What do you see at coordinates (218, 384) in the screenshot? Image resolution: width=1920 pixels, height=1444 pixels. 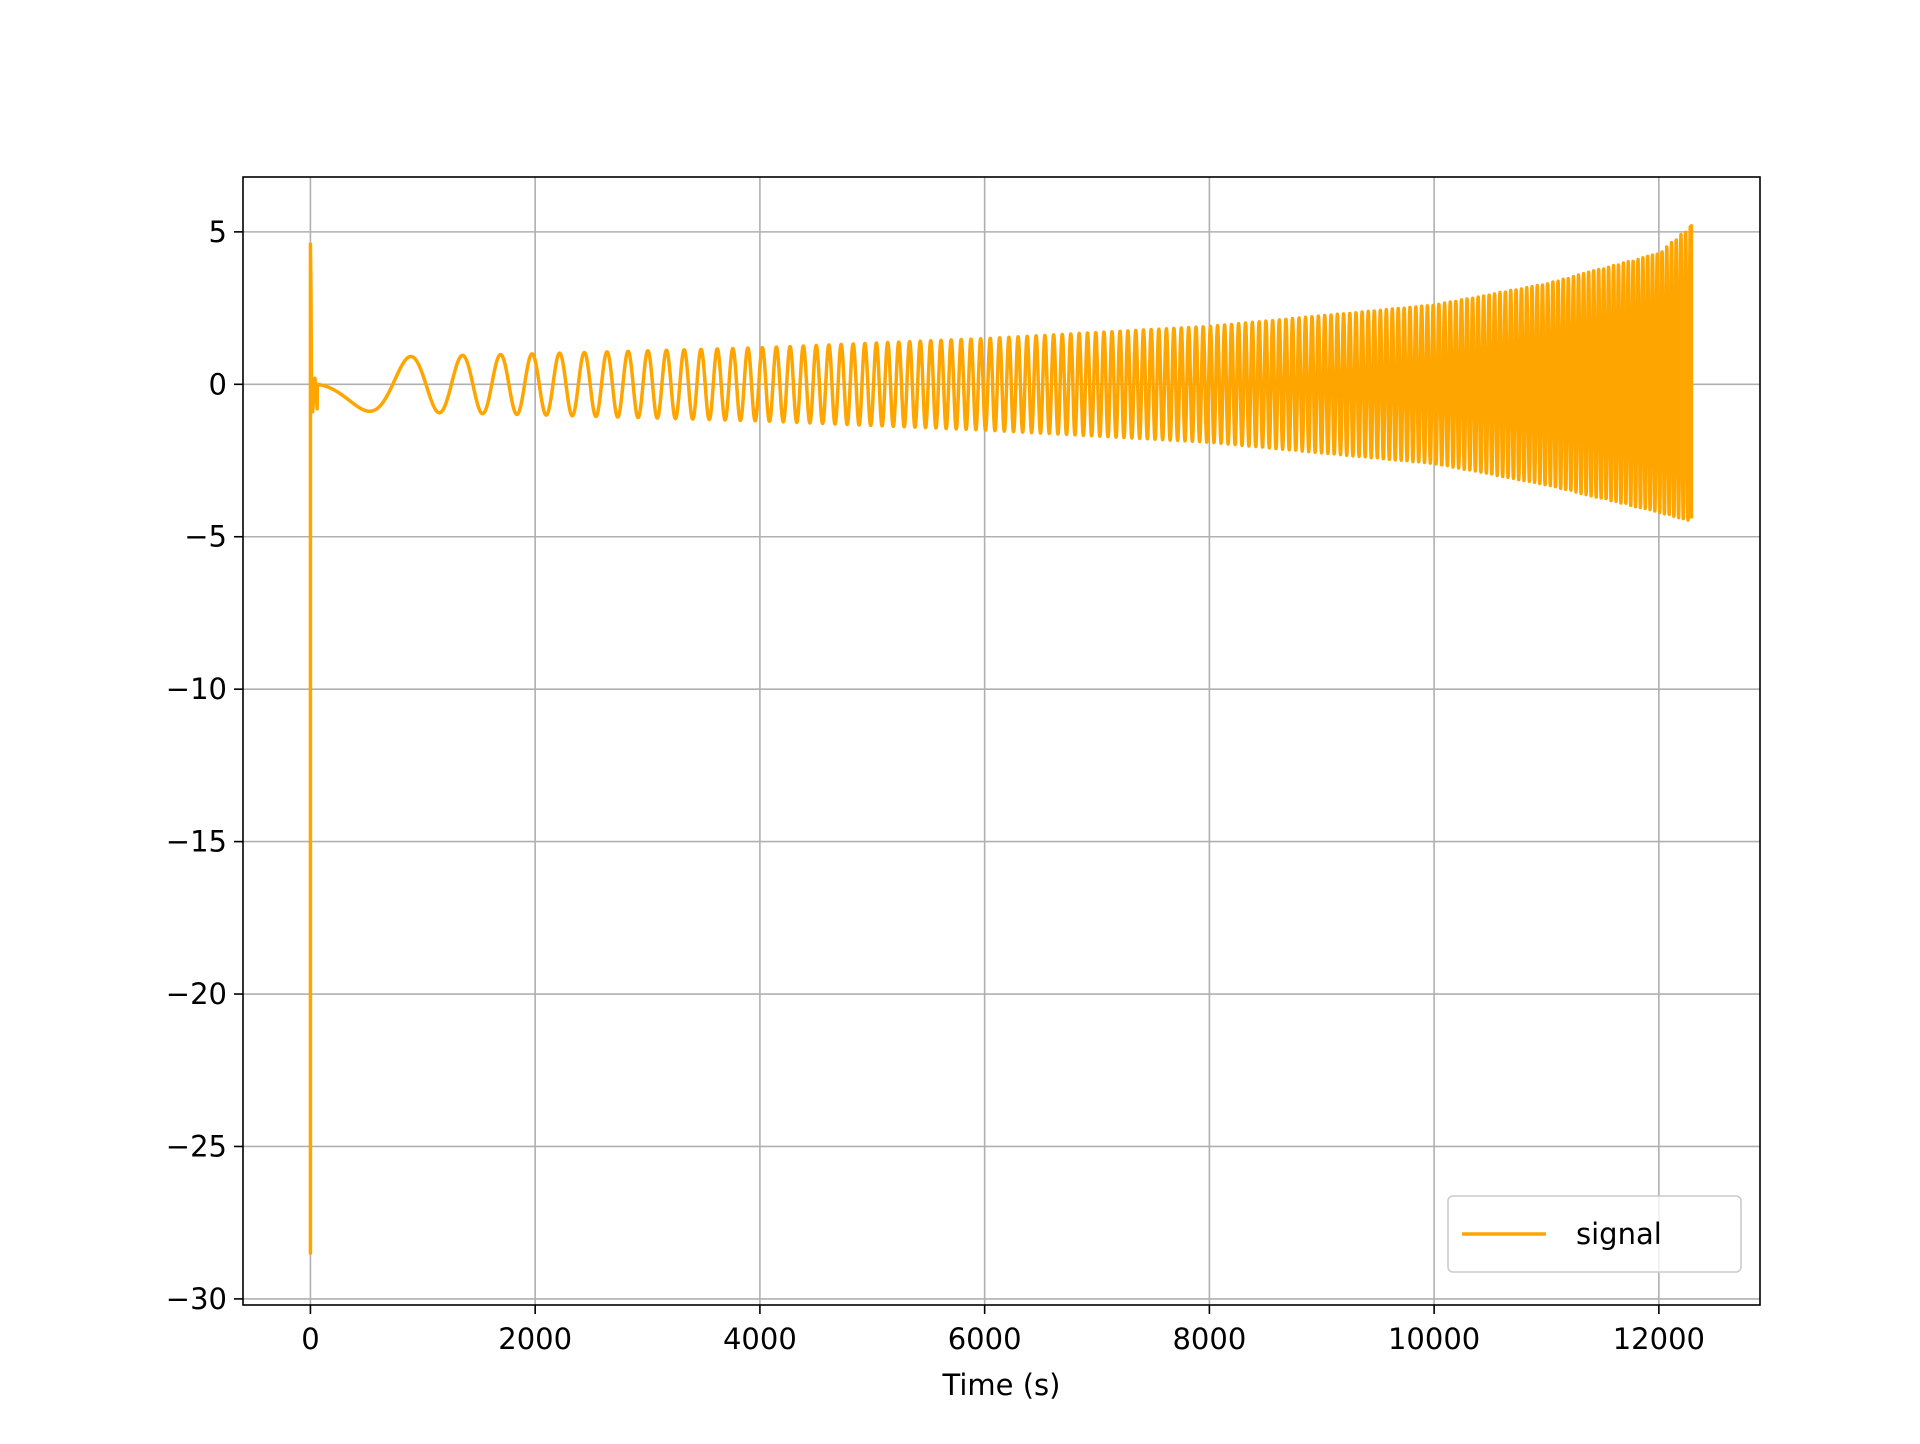 I see `y-tick-label: 0` at bounding box center [218, 384].